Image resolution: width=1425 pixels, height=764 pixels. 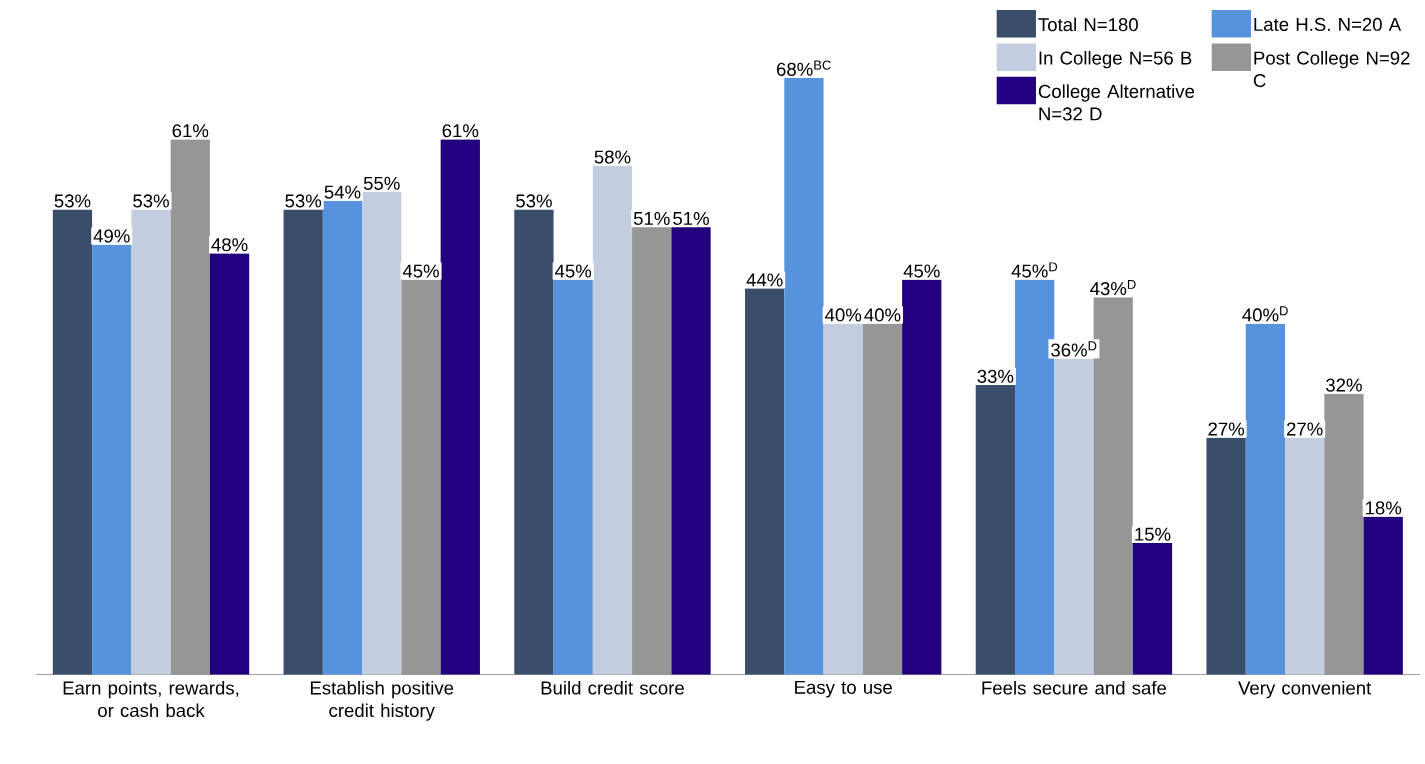 I want to click on data-label: 18%, so click(x=1384, y=508).